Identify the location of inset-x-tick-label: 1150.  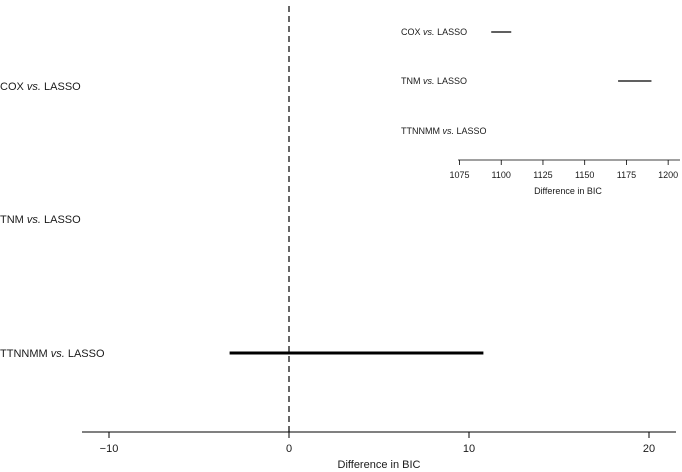
(584, 175).